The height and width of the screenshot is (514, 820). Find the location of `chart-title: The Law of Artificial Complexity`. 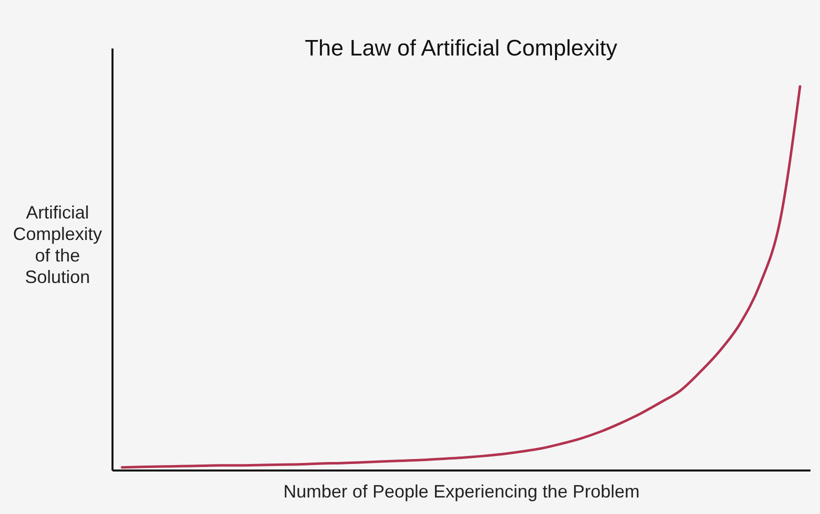

chart-title: The Law of Artificial Complexity is located at coordinates (461, 48).